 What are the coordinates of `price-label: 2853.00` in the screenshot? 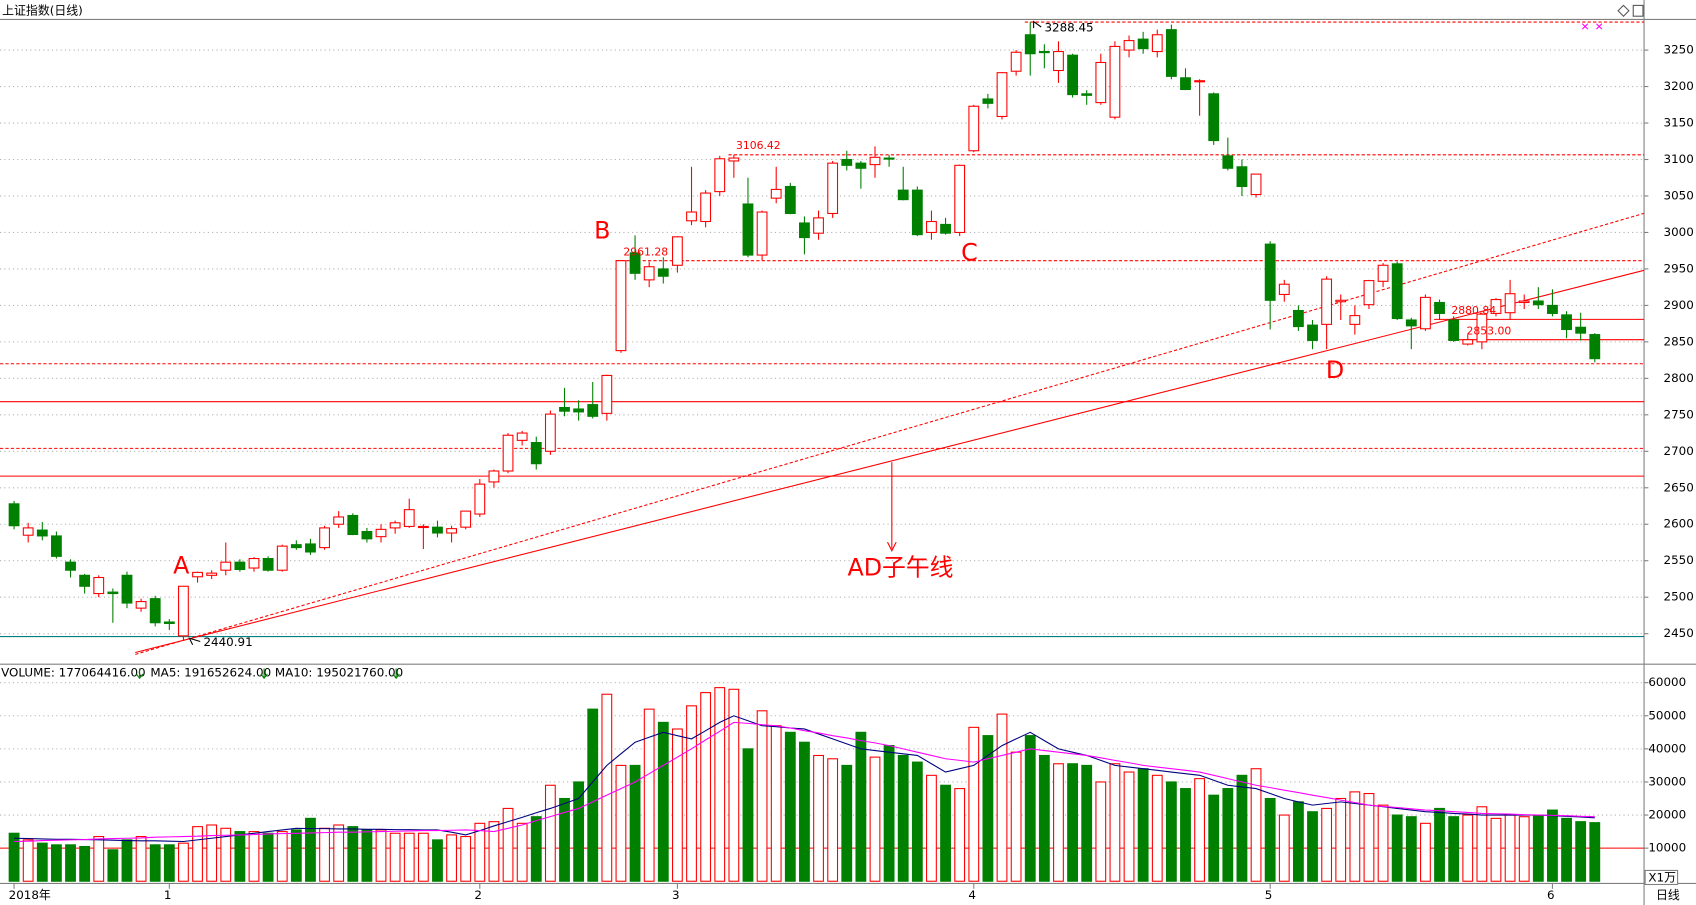 It's located at (1489, 331).